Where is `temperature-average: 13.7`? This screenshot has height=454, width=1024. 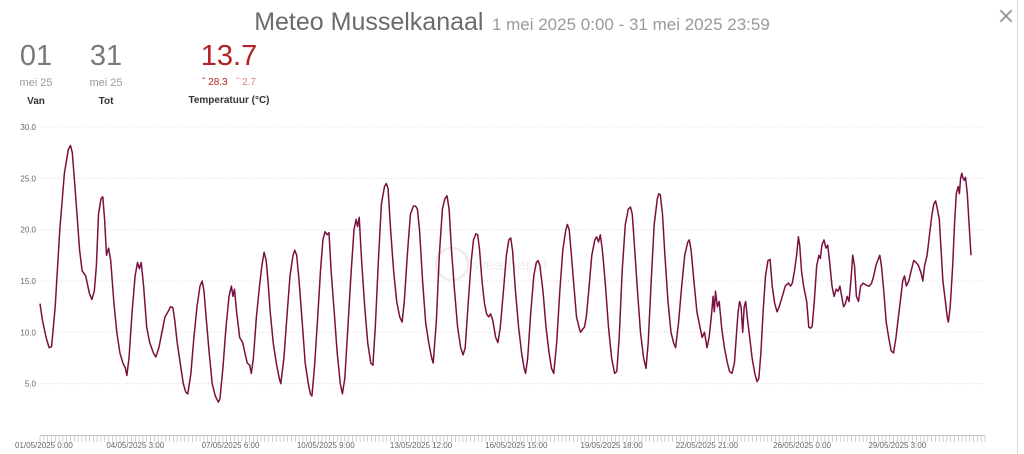
temperature-average: 13.7 is located at coordinates (229, 56).